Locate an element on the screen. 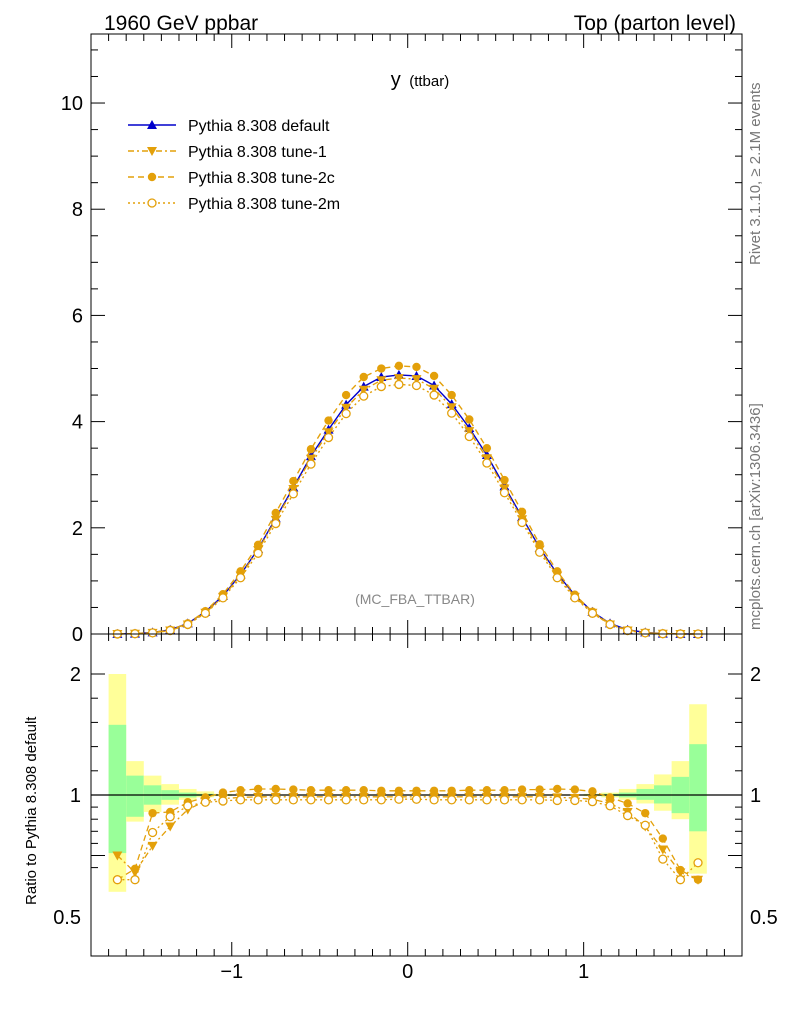 The width and height of the screenshot is (786, 1024). ratio-xtick-label: 0 is located at coordinates (407, 972).